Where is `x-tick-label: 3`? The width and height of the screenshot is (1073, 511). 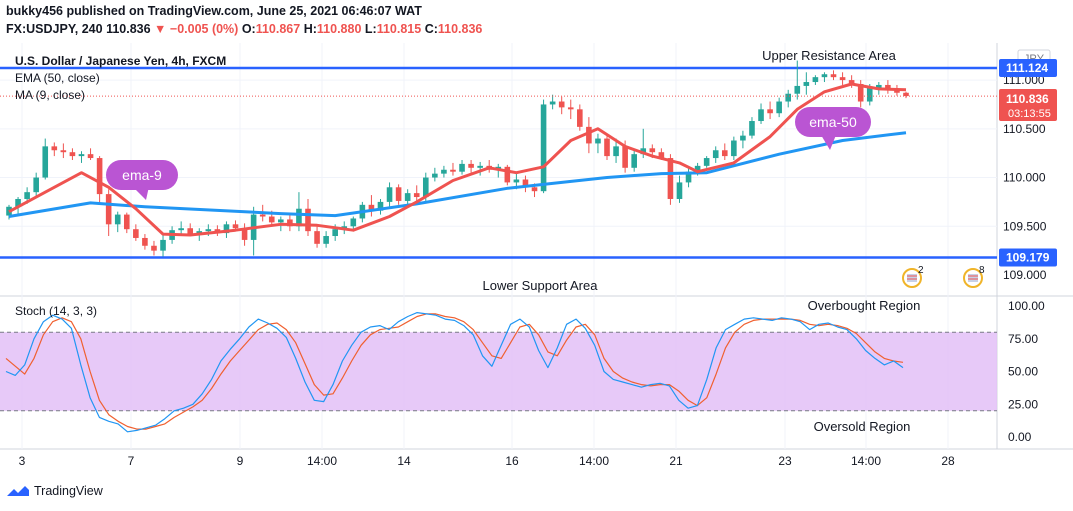 x-tick-label: 3 is located at coordinates (22, 461).